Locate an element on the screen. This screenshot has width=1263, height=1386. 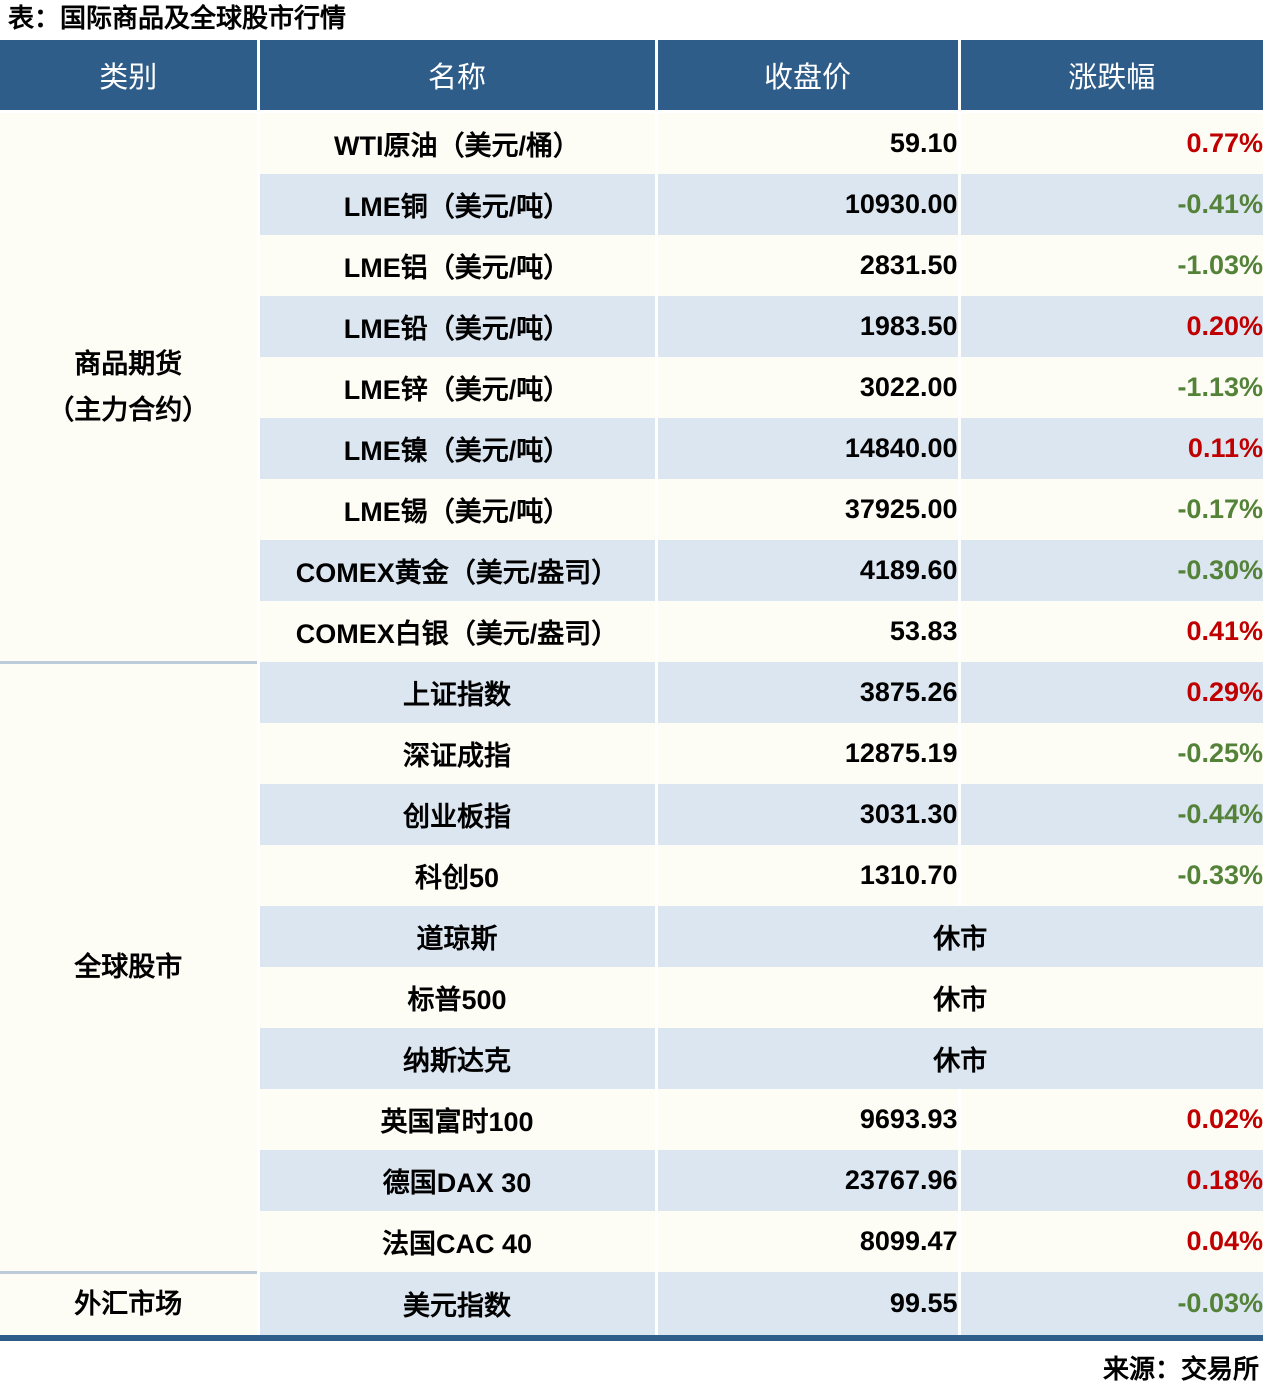
instrument-name: 法国CAC 40 is located at coordinates (456, 1241).